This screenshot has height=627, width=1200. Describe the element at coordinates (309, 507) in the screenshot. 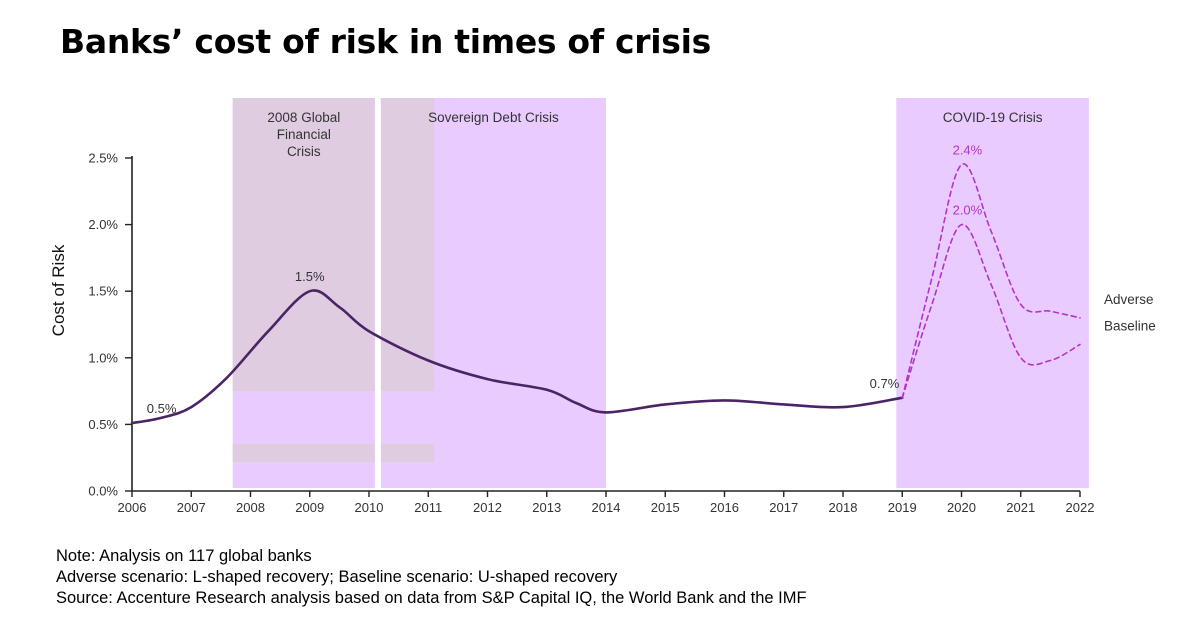

I see `x-tick-label: 2009` at that location.